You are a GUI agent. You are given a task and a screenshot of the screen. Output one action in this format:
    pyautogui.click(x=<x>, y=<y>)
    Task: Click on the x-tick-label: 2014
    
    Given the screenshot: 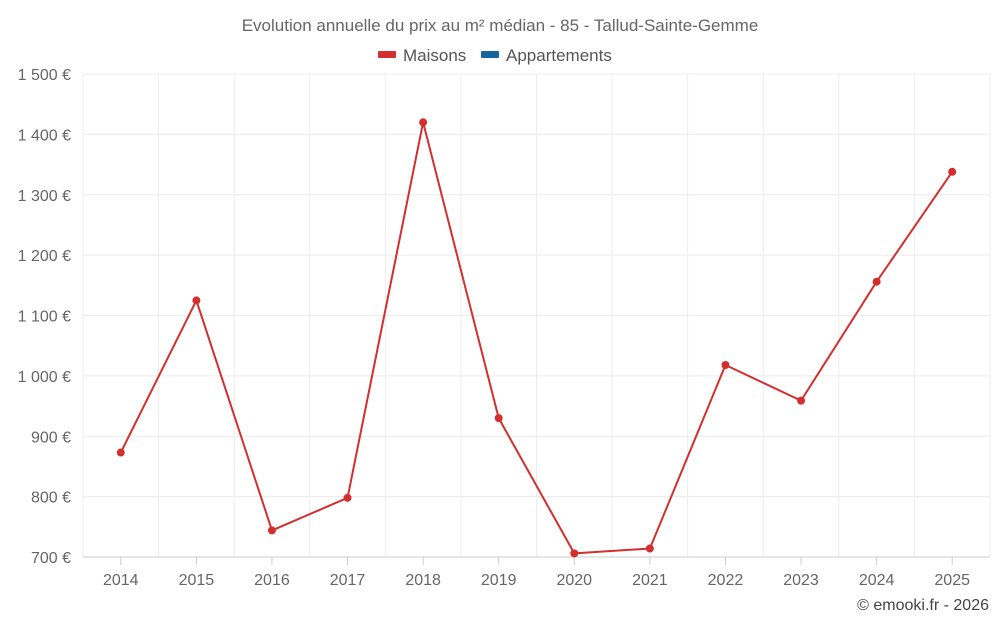 What is the action you would take?
    pyautogui.click(x=121, y=580)
    